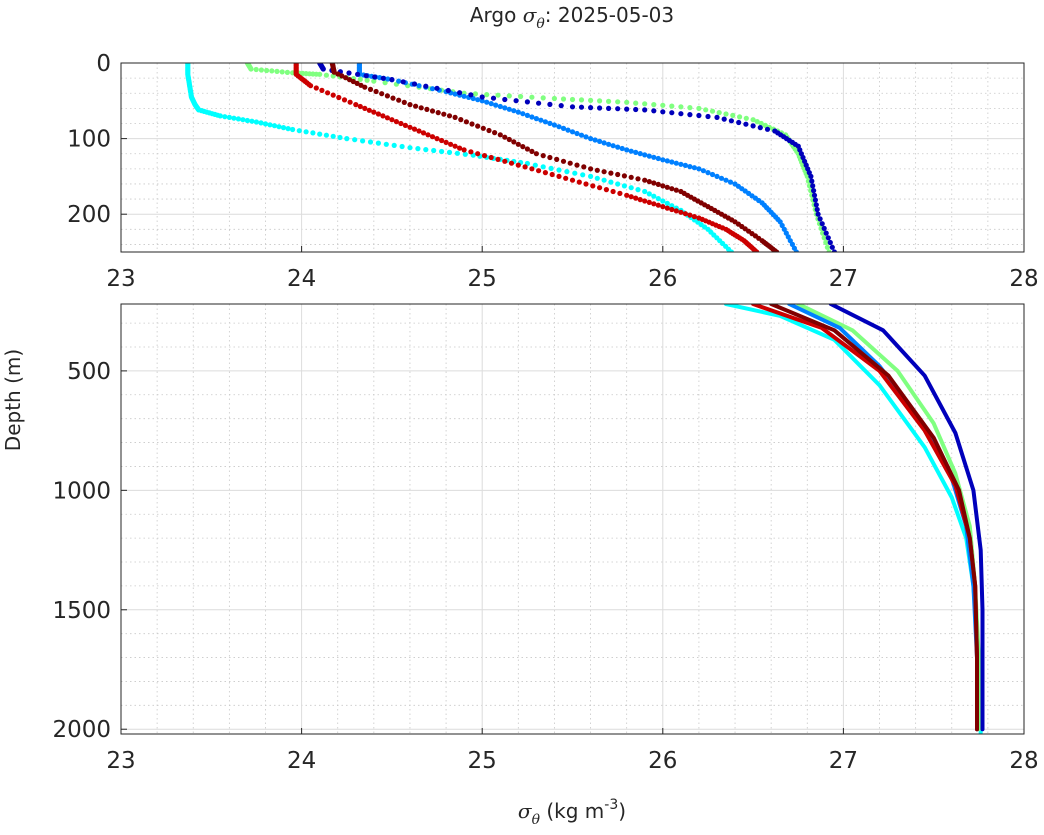  I want to click on title-prefix: Argo, so click(496, 15).